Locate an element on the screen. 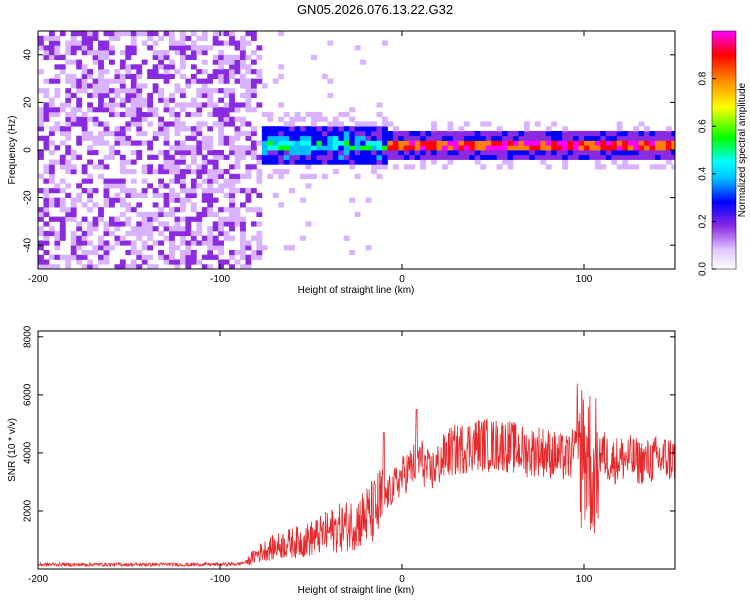 This screenshot has width=750, height=600. snr-x-axis-label: Height of straight line (km) is located at coordinates (356, 590).